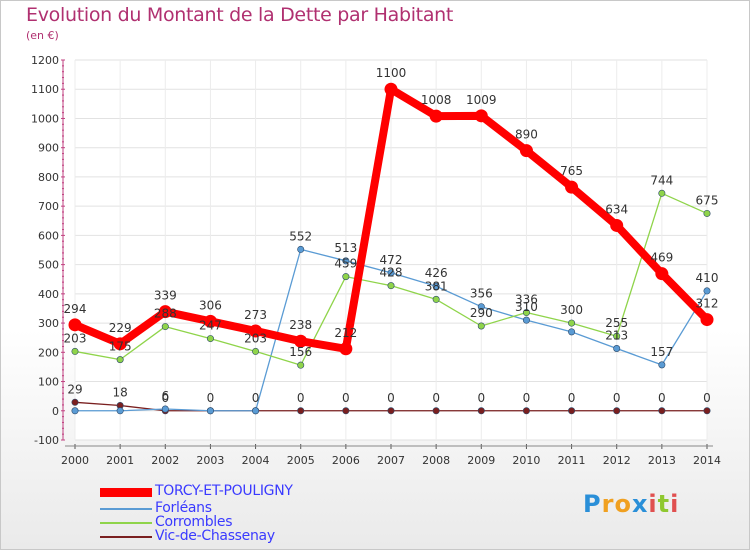 The width and height of the screenshot is (750, 550). Describe the element at coordinates (210, 460) in the screenshot. I see `x-tick-label: 2003` at that location.